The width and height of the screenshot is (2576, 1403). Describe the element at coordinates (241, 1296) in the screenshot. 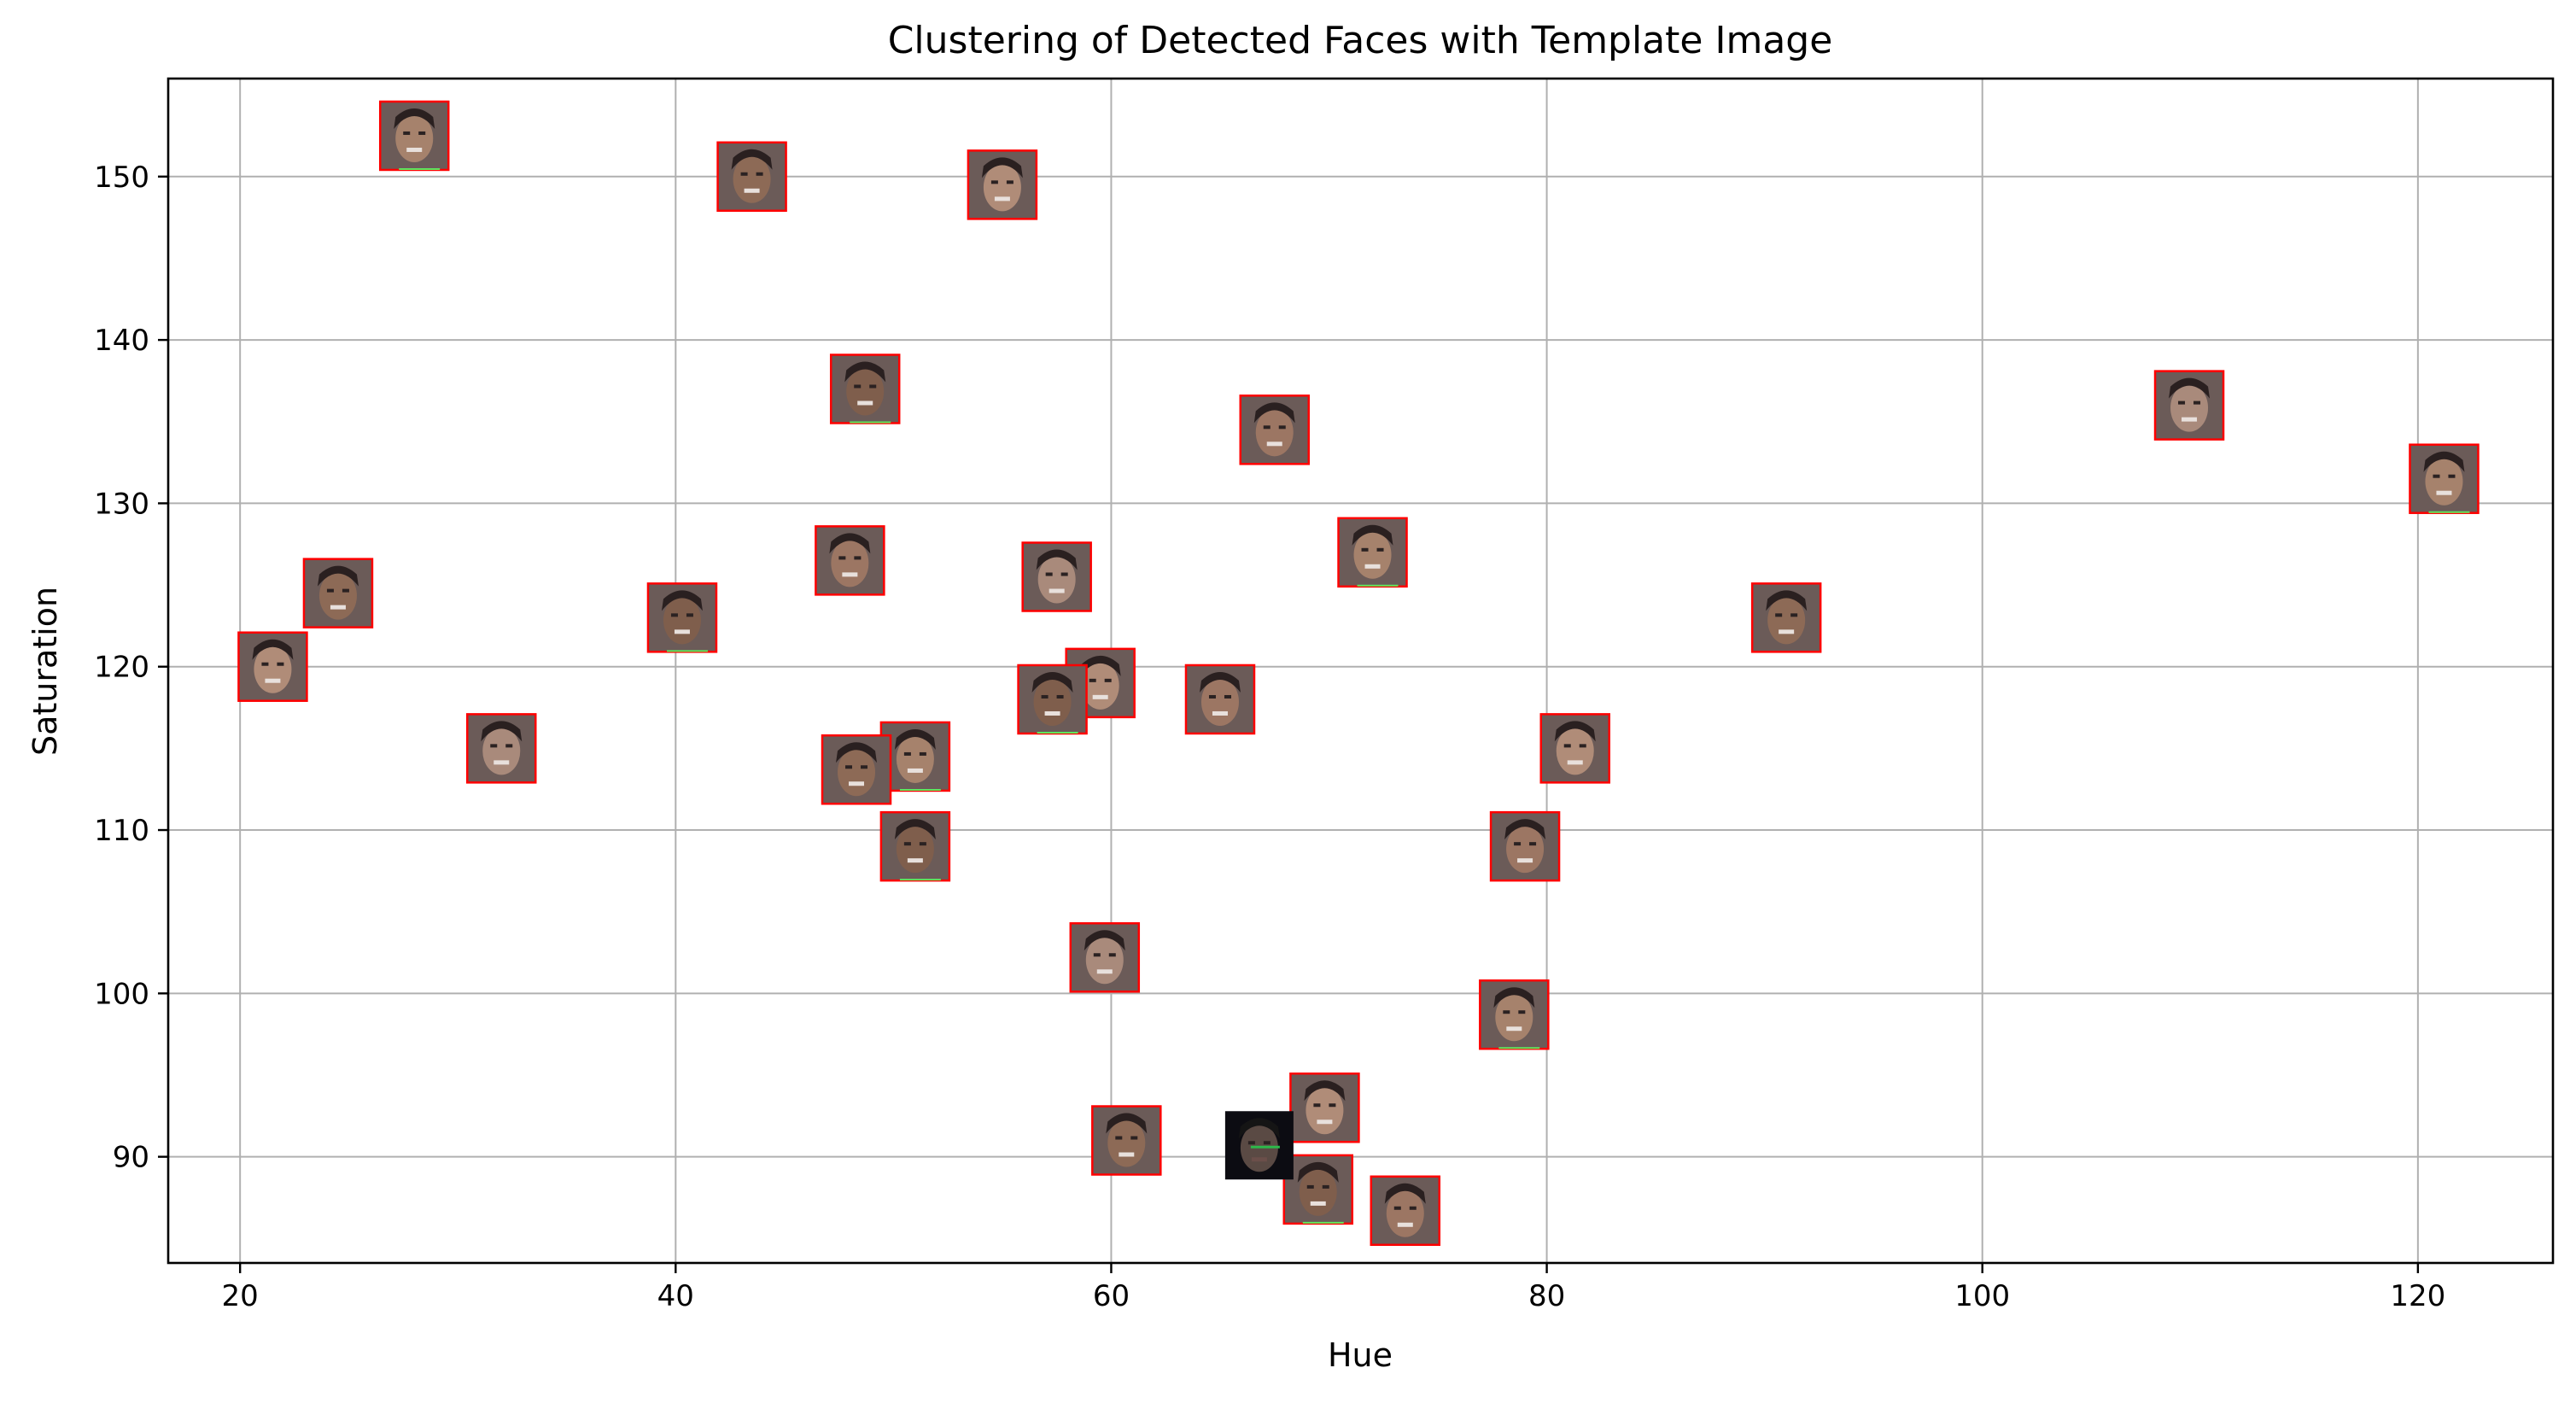

I see `x-tick-label: 20` at that location.